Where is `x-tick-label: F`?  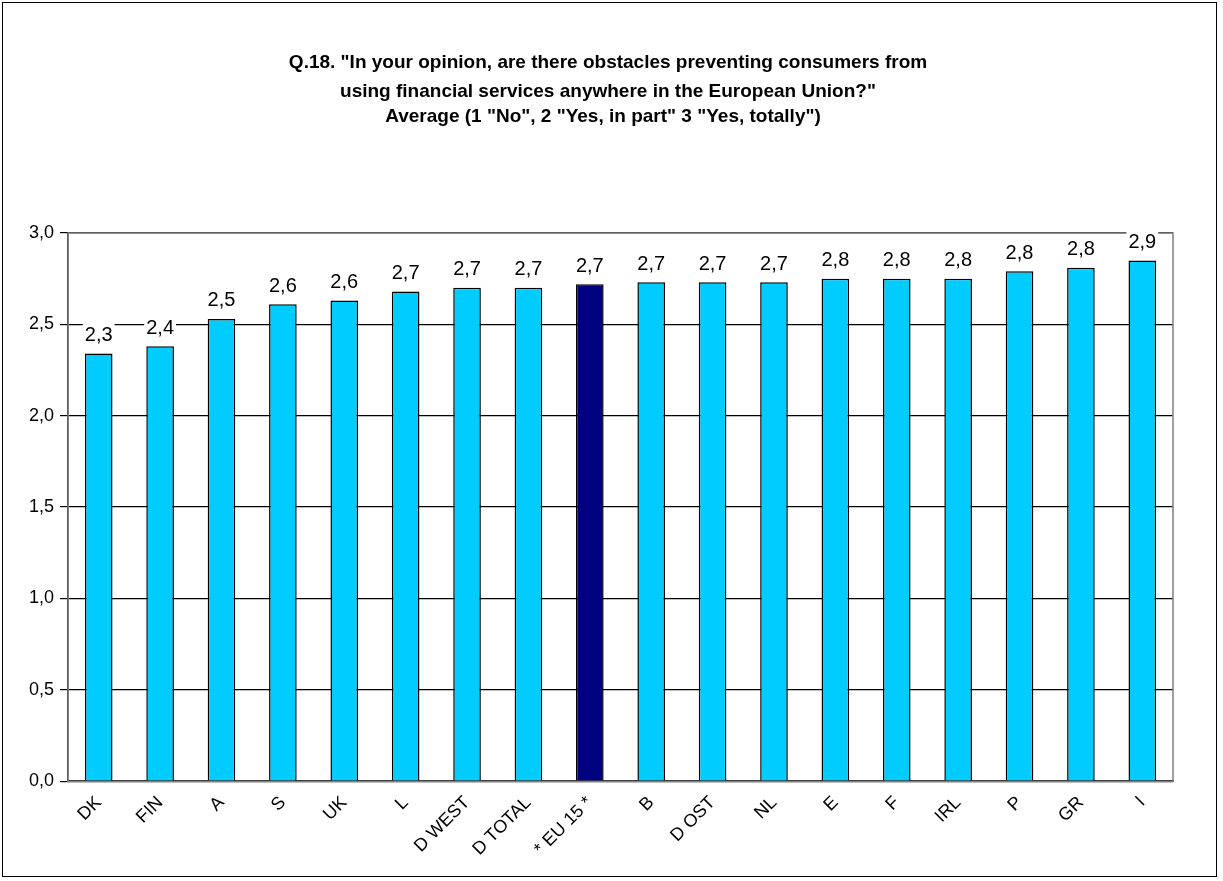 x-tick-label: F is located at coordinates (892, 802).